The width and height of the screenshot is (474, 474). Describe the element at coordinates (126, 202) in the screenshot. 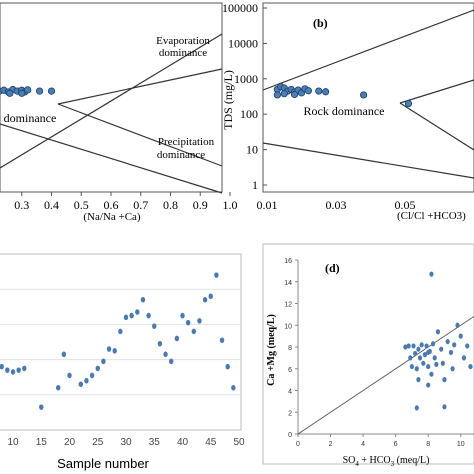

I see `panel-a-xticks: 0.3 0.4 0.5 0.6 0.7 0.8 0.9 1.0` at that location.